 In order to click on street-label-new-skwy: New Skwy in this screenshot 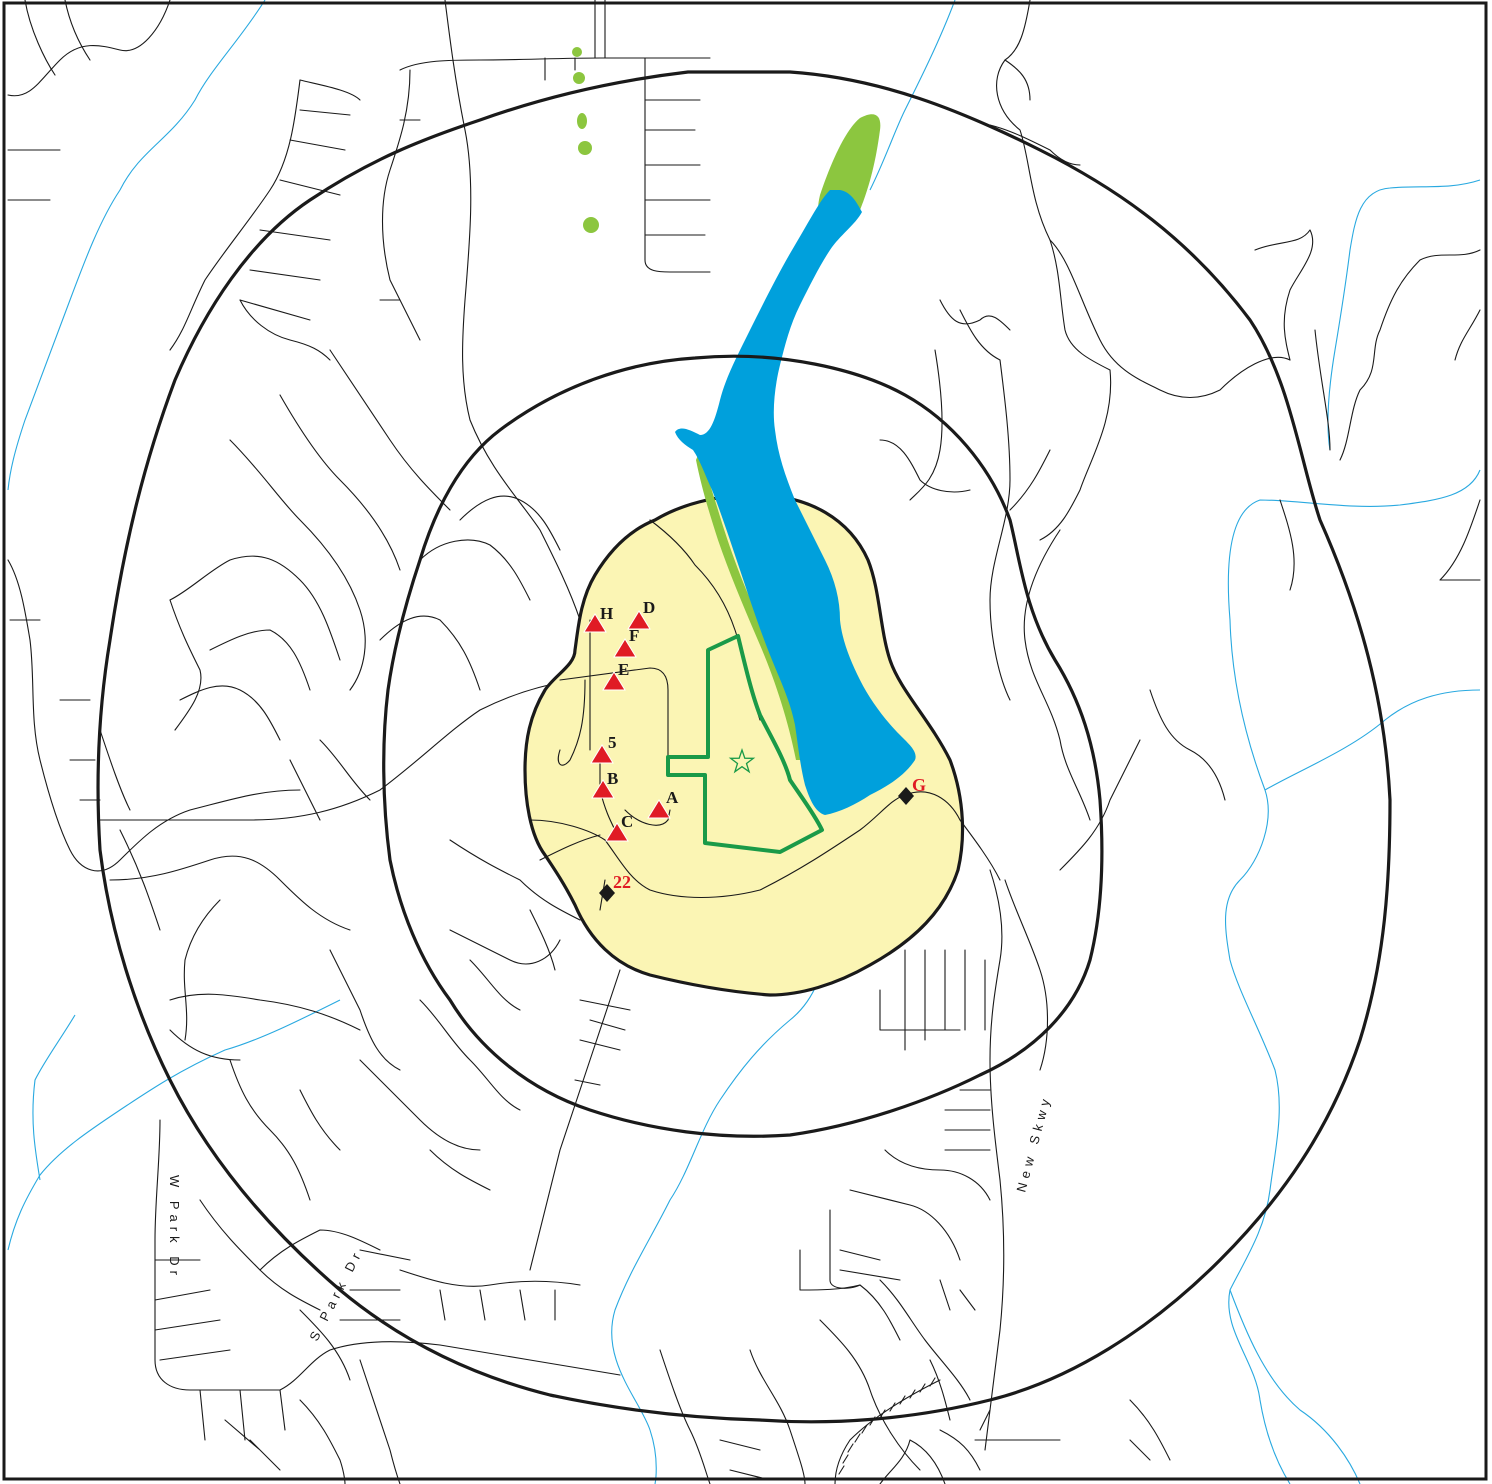, I will do `click(1033, 1143)`.